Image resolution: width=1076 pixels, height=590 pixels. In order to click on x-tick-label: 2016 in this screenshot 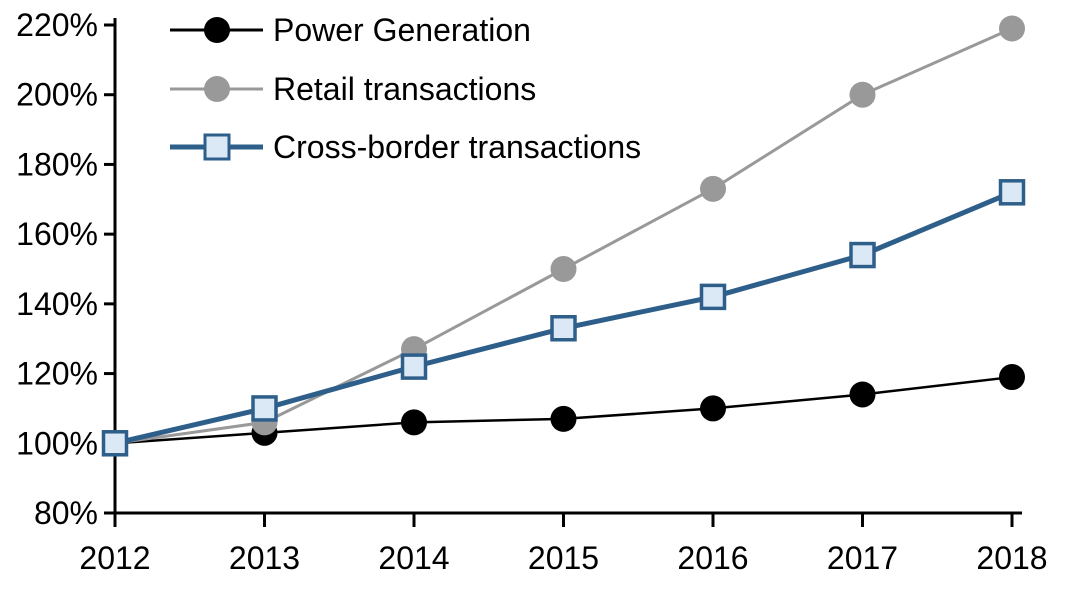, I will do `click(712, 558)`.